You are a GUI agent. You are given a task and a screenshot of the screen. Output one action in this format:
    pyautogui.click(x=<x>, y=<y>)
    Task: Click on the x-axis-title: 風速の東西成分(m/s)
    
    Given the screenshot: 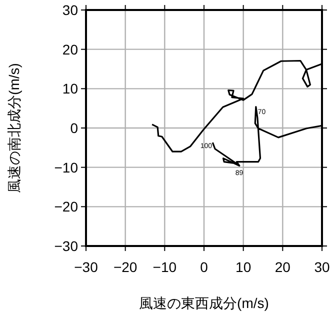 What is the action you would take?
    pyautogui.click(x=204, y=303)
    